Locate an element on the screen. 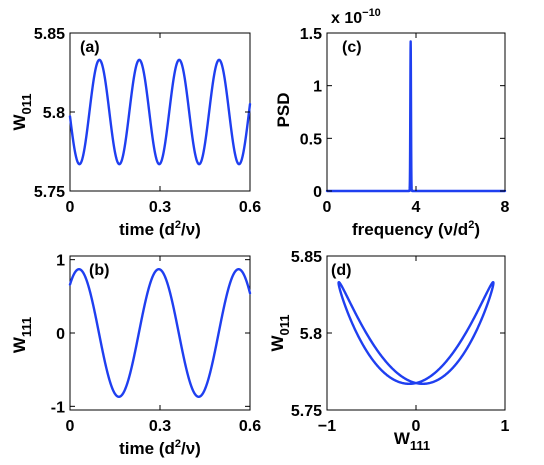  panel-d-x-tick-label: −1 is located at coordinates (327, 426).